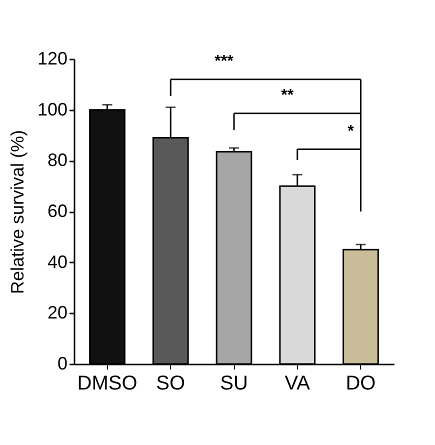  I want to click on y-tick-label: 120, so click(52, 58).